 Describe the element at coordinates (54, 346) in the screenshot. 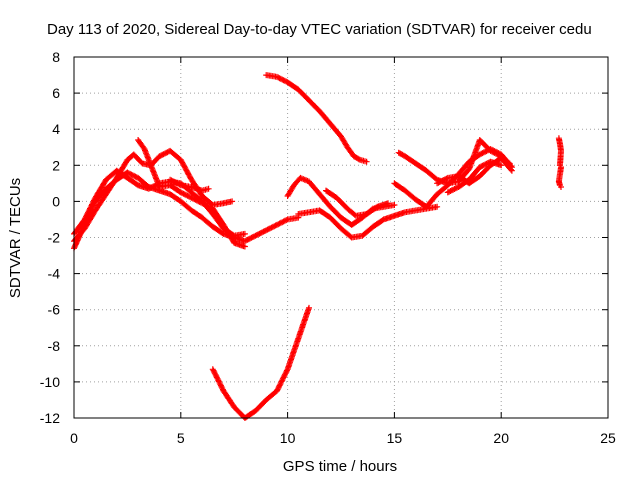

I see `y-tick-label: -8` at that location.